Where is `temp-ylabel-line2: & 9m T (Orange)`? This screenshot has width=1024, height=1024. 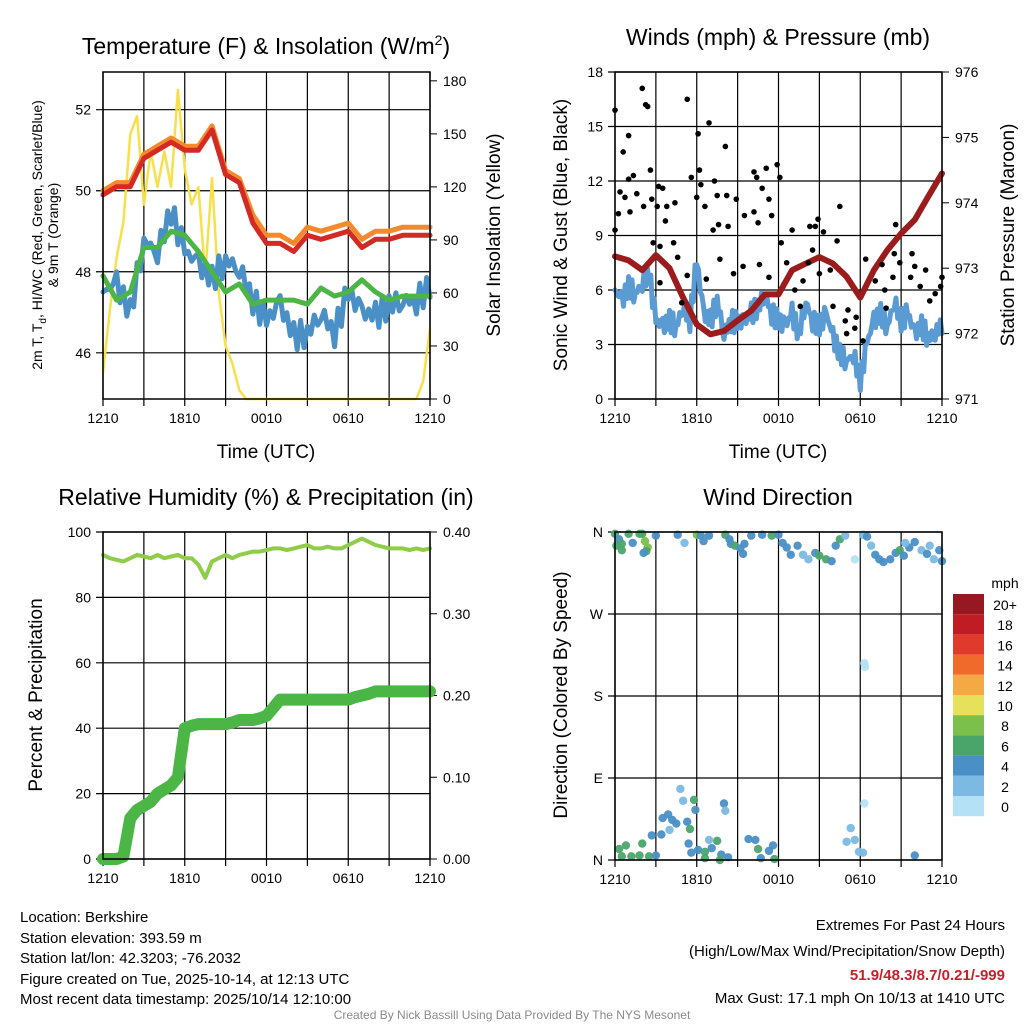
temp-ylabel-line2: & 9m T (Orange) is located at coordinates (53, 235).